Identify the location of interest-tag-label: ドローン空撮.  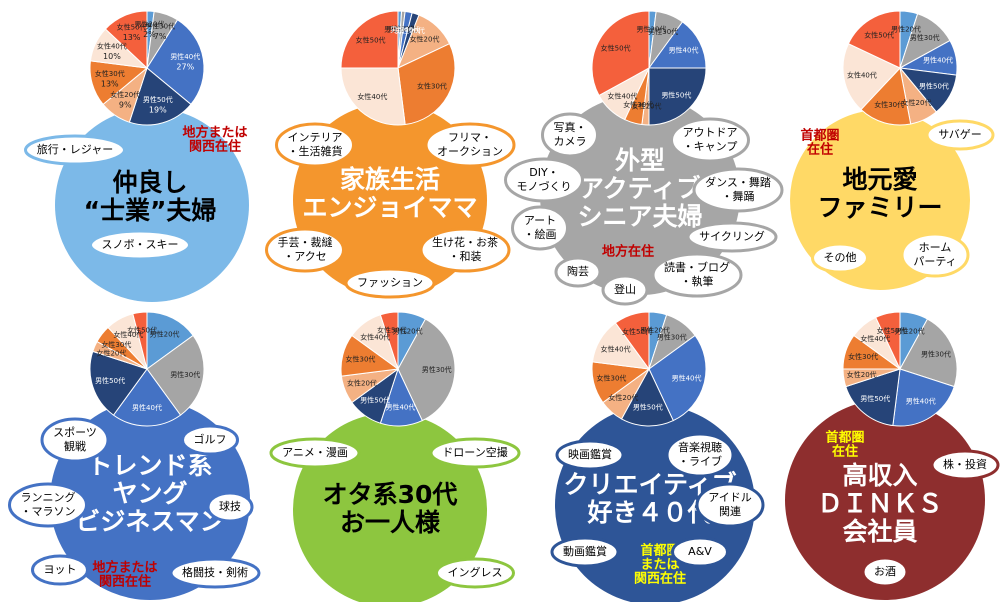
(474, 452).